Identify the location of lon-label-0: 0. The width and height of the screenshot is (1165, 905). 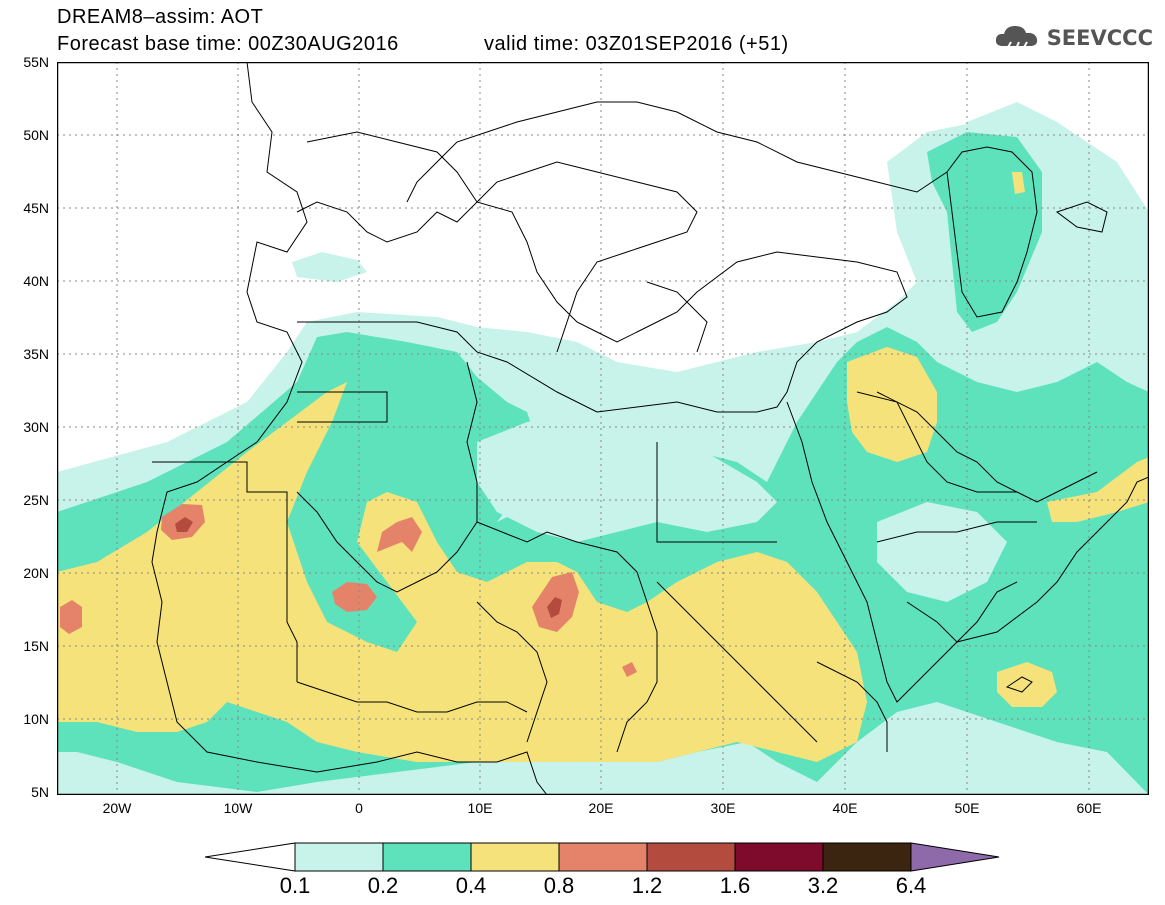
(359, 808).